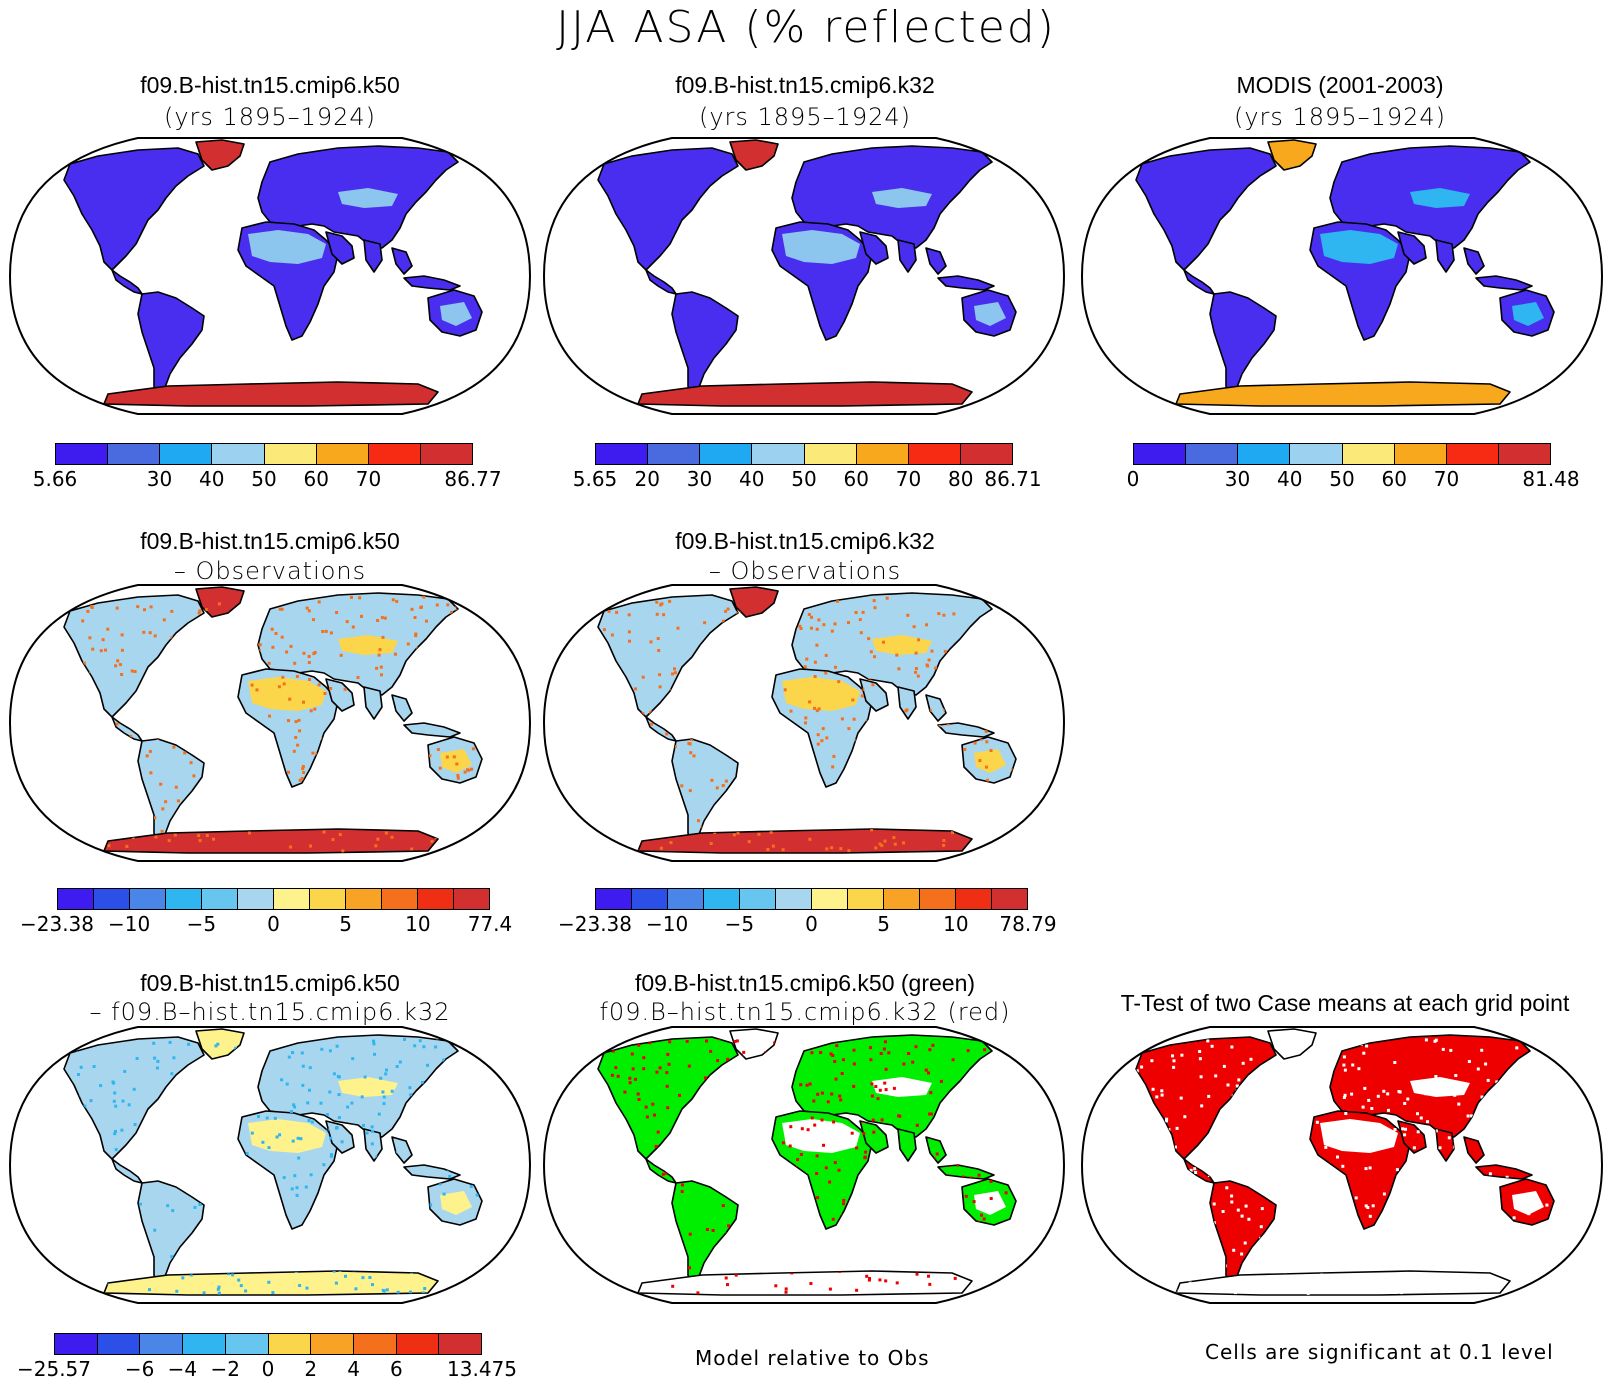  What do you see at coordinates (270, 1012) in the screenshot?
I see `panel-subtitle-k50k32: – f09.B–hist.tn15.cmip6.k32` at bounding box center [270, 1012].